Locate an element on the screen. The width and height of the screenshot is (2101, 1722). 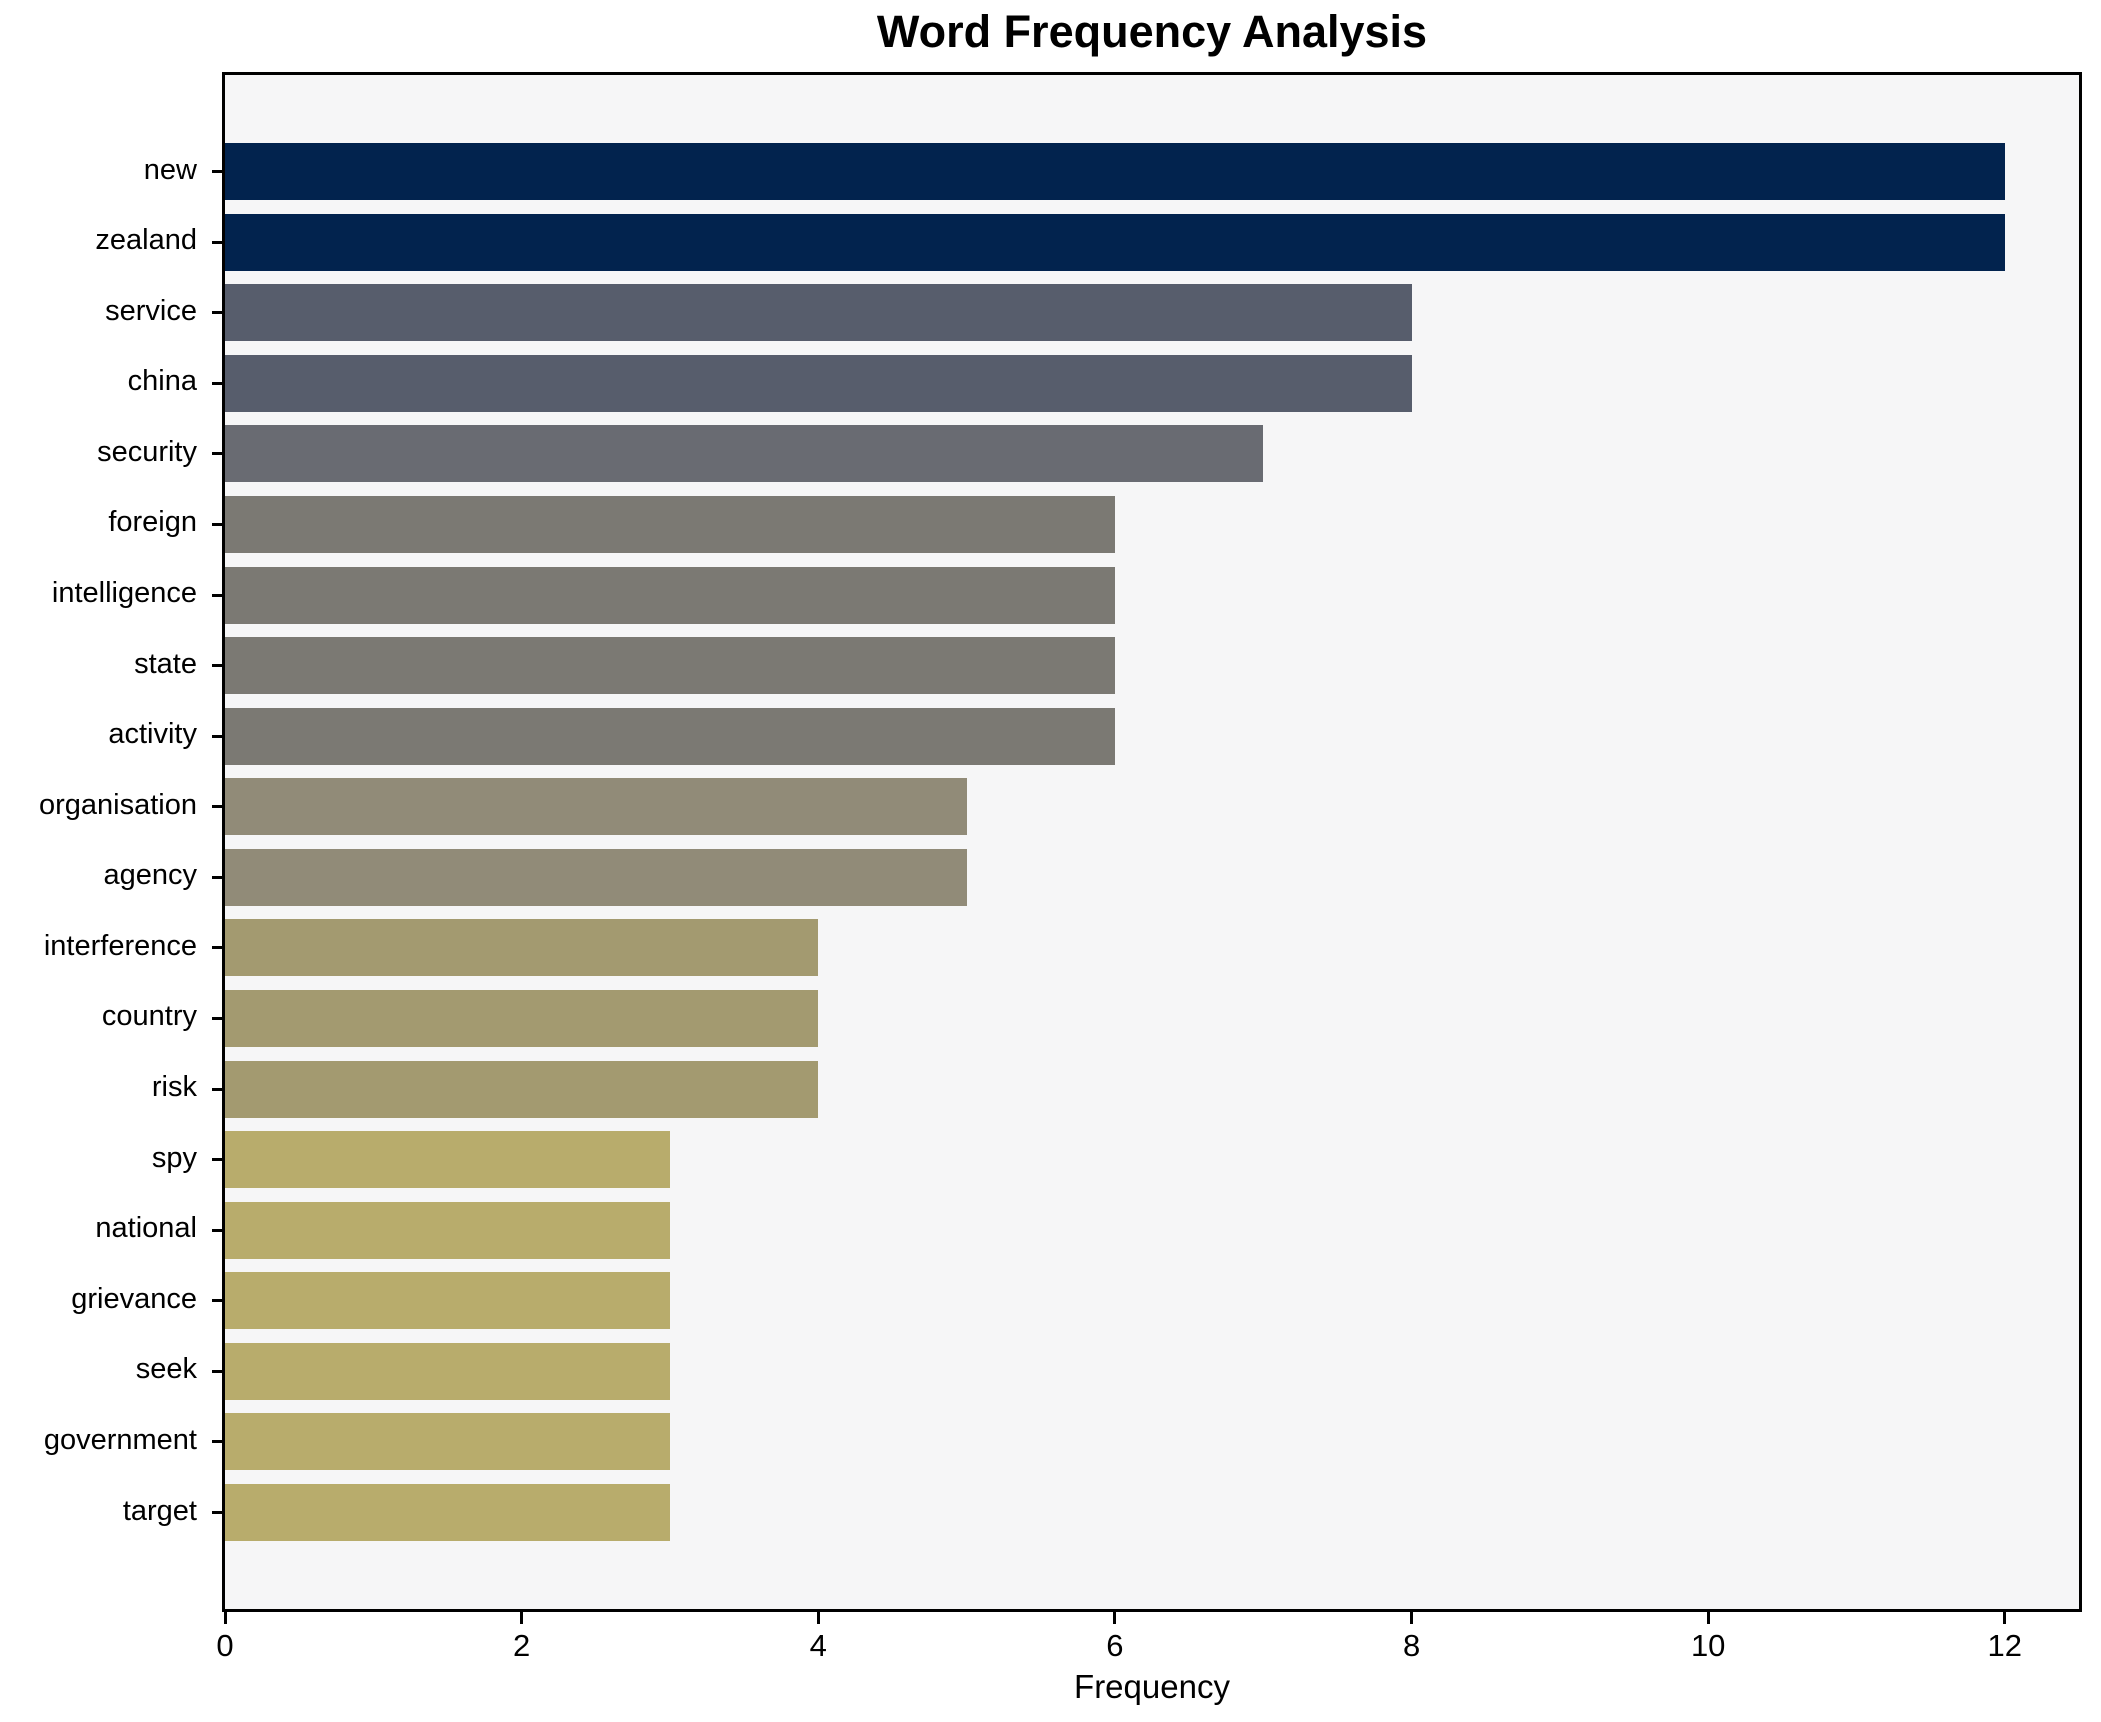
y-tick-label-security: security is located at coordinates (147, 451).